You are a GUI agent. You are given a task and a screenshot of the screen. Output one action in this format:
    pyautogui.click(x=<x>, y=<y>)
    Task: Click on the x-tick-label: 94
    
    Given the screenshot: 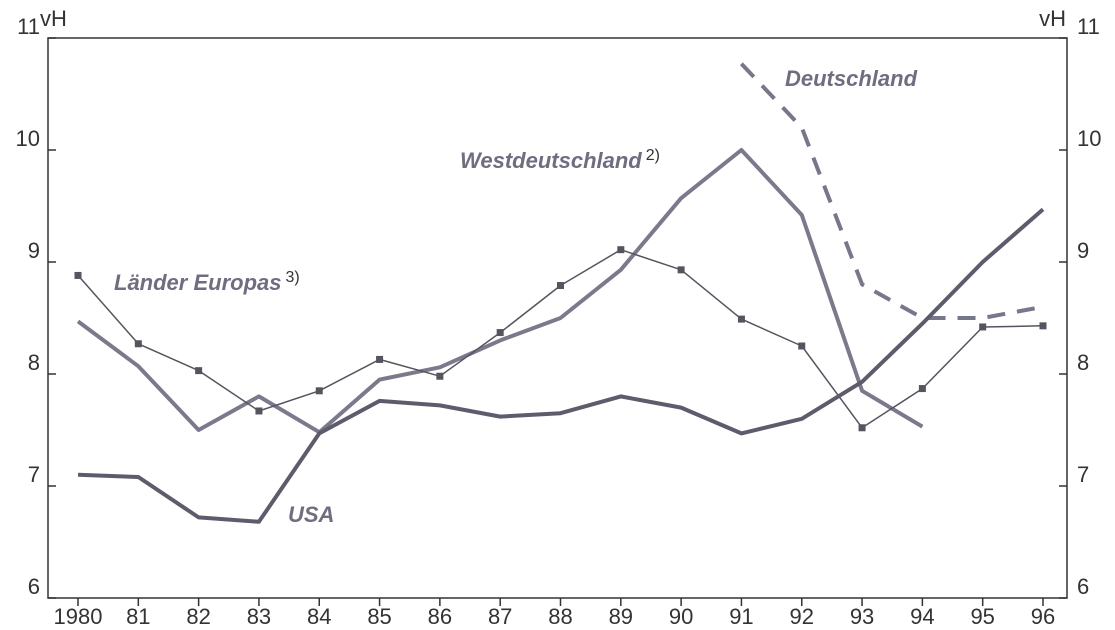 What is the action you would take?
    pyautogui.click(x=922, y=616)
    